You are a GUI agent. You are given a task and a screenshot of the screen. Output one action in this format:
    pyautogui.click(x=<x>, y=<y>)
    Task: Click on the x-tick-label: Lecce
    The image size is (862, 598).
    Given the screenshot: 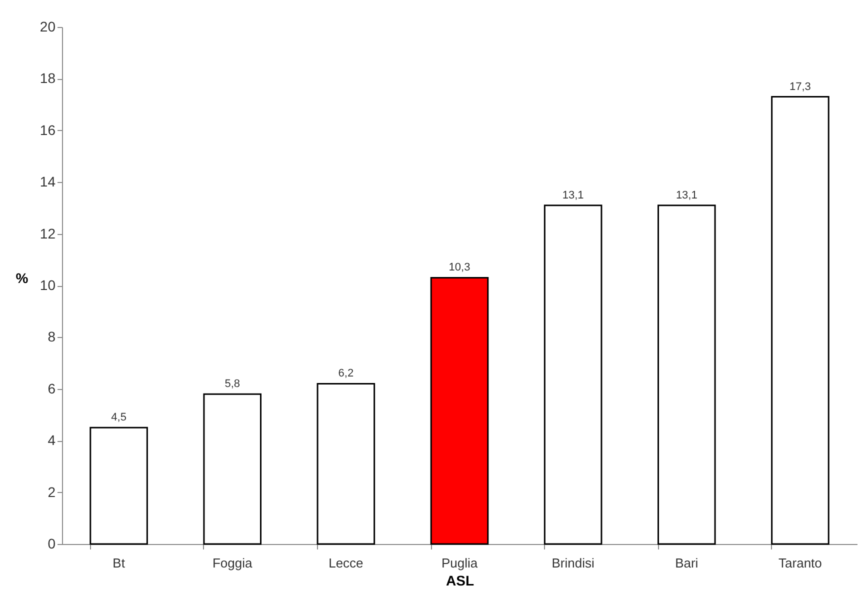 What is the action you would take?
    pyautogui.click(x=346, y=563)
    